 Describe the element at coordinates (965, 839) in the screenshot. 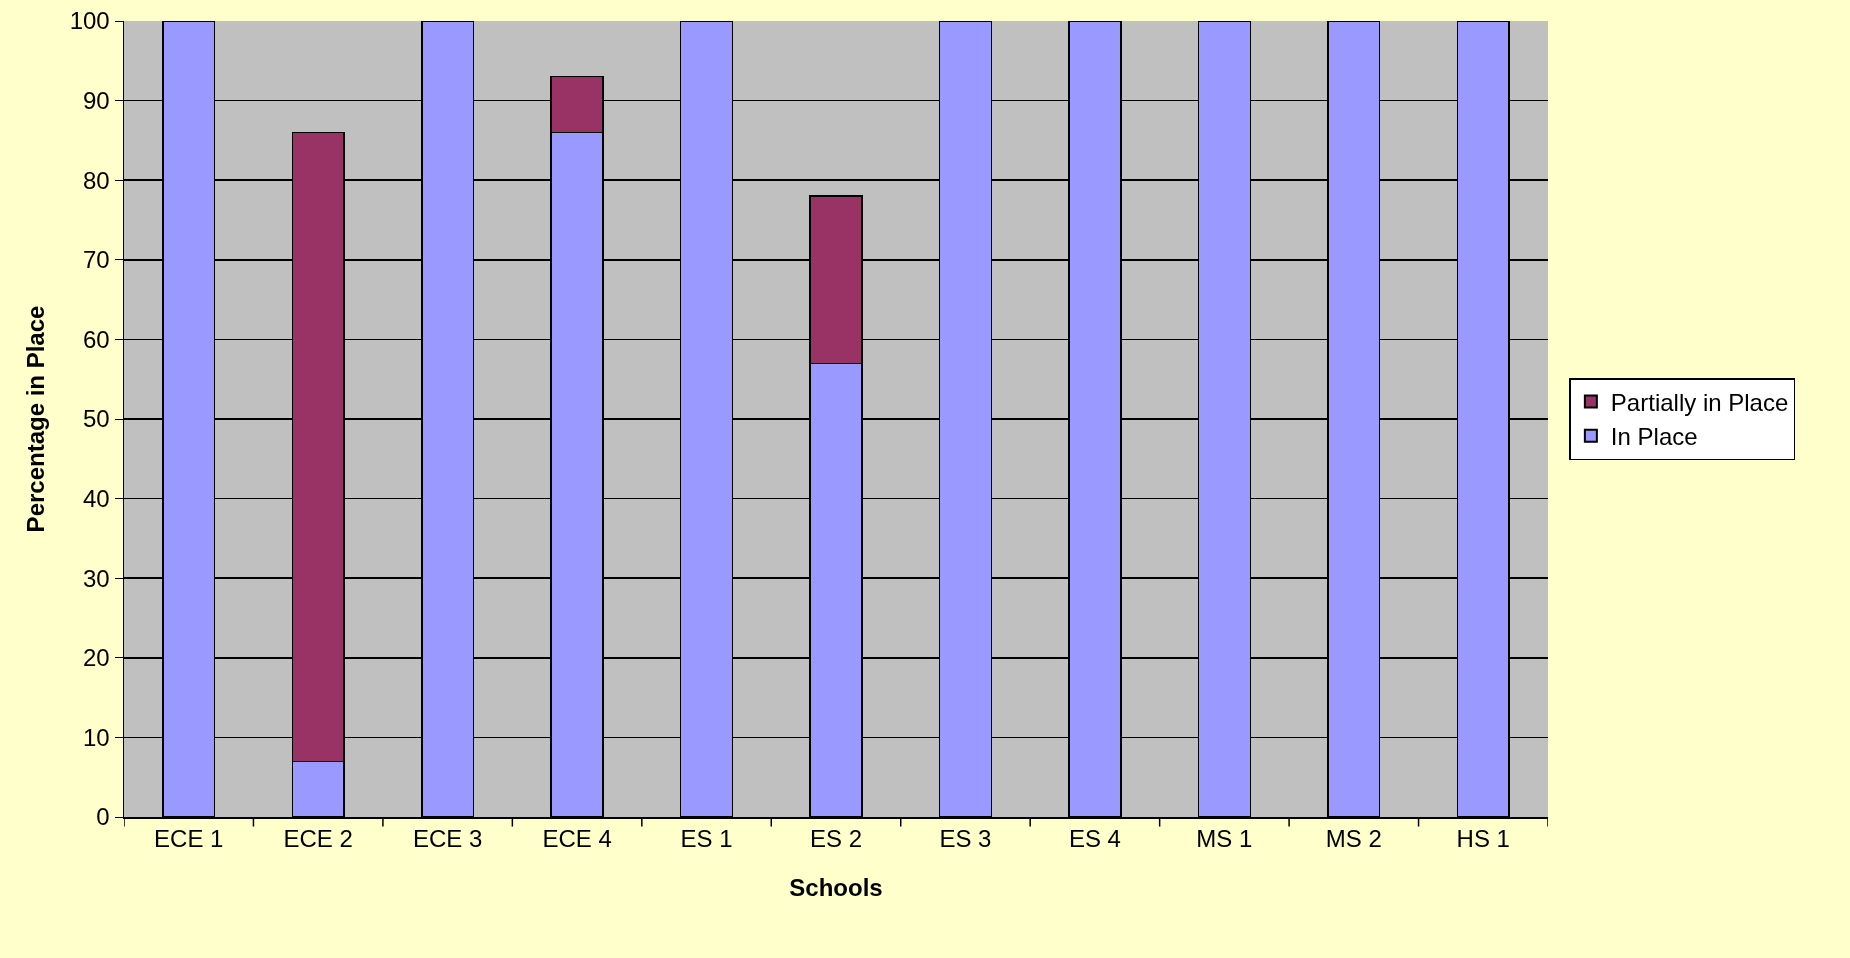

I see `x-tick-label: ES 3` at that location.